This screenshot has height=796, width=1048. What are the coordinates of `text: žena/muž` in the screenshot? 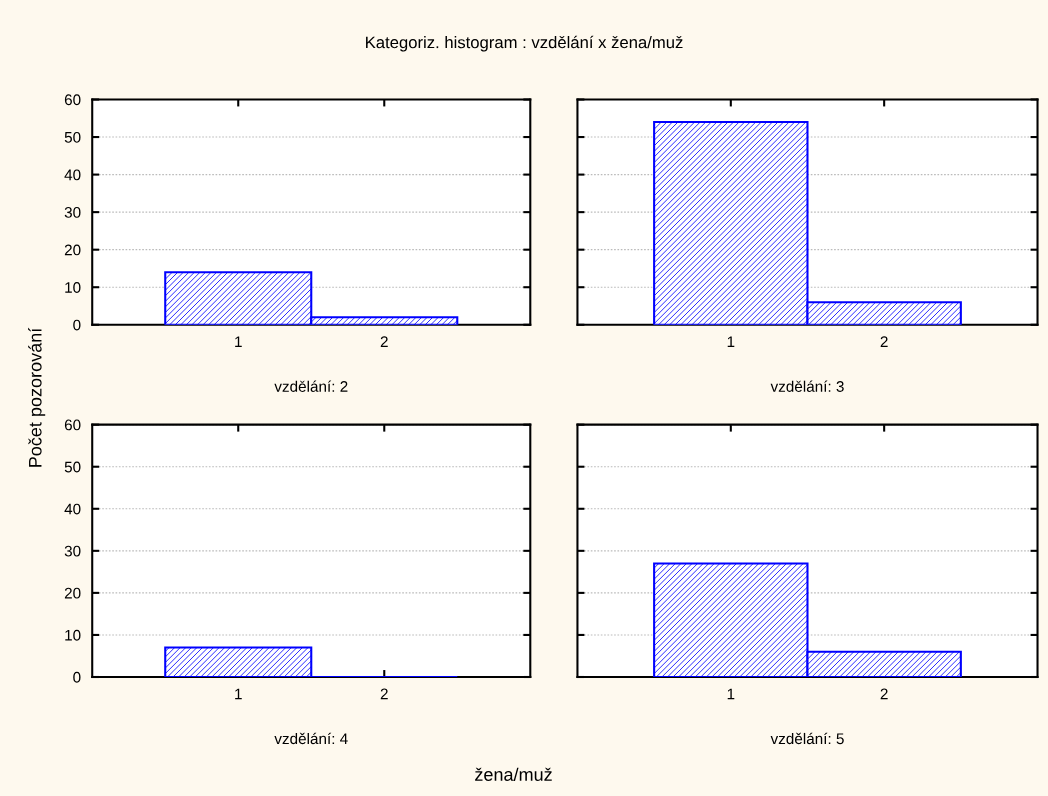 It's located at (513, 774).